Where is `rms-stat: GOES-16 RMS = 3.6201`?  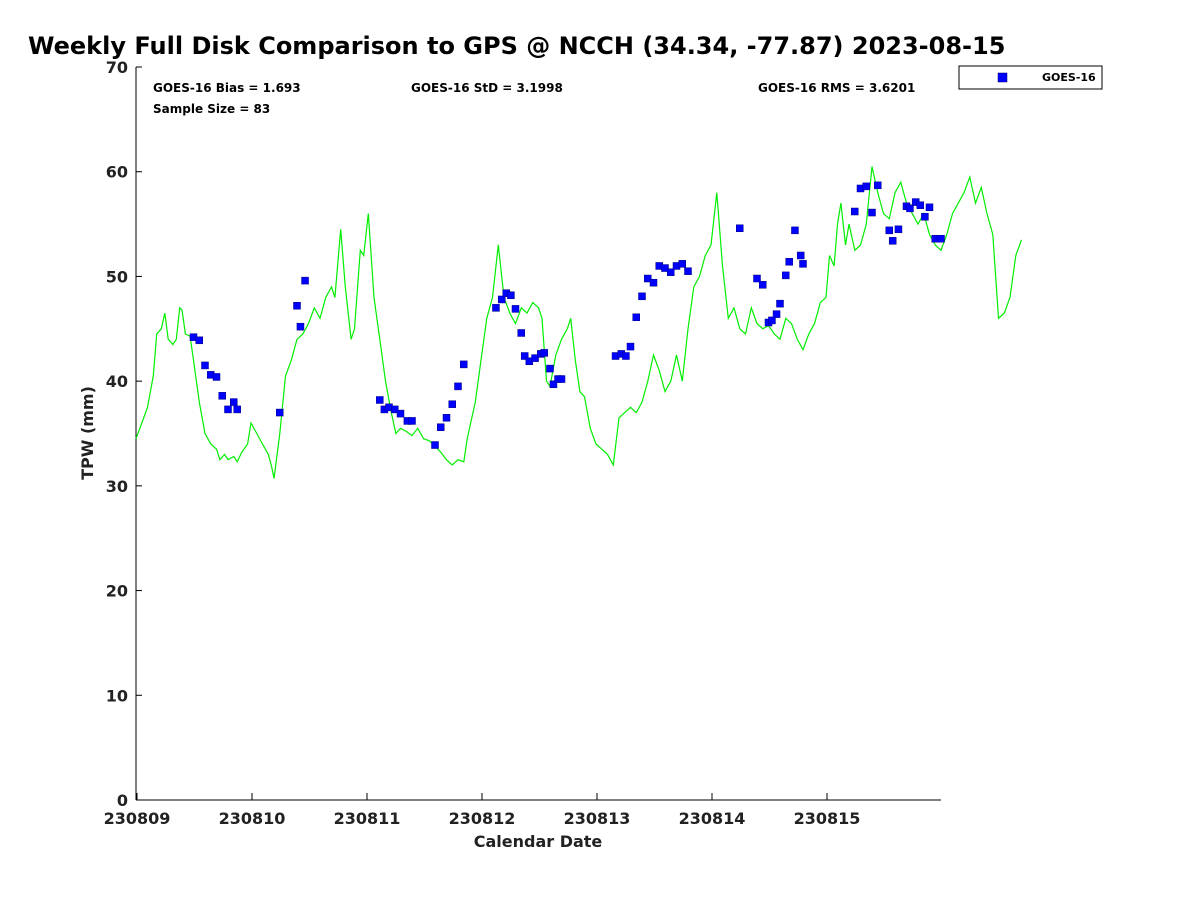
rms-stat: GOES-16 RMS = 3.6201 is located at coordinates (836, 88).